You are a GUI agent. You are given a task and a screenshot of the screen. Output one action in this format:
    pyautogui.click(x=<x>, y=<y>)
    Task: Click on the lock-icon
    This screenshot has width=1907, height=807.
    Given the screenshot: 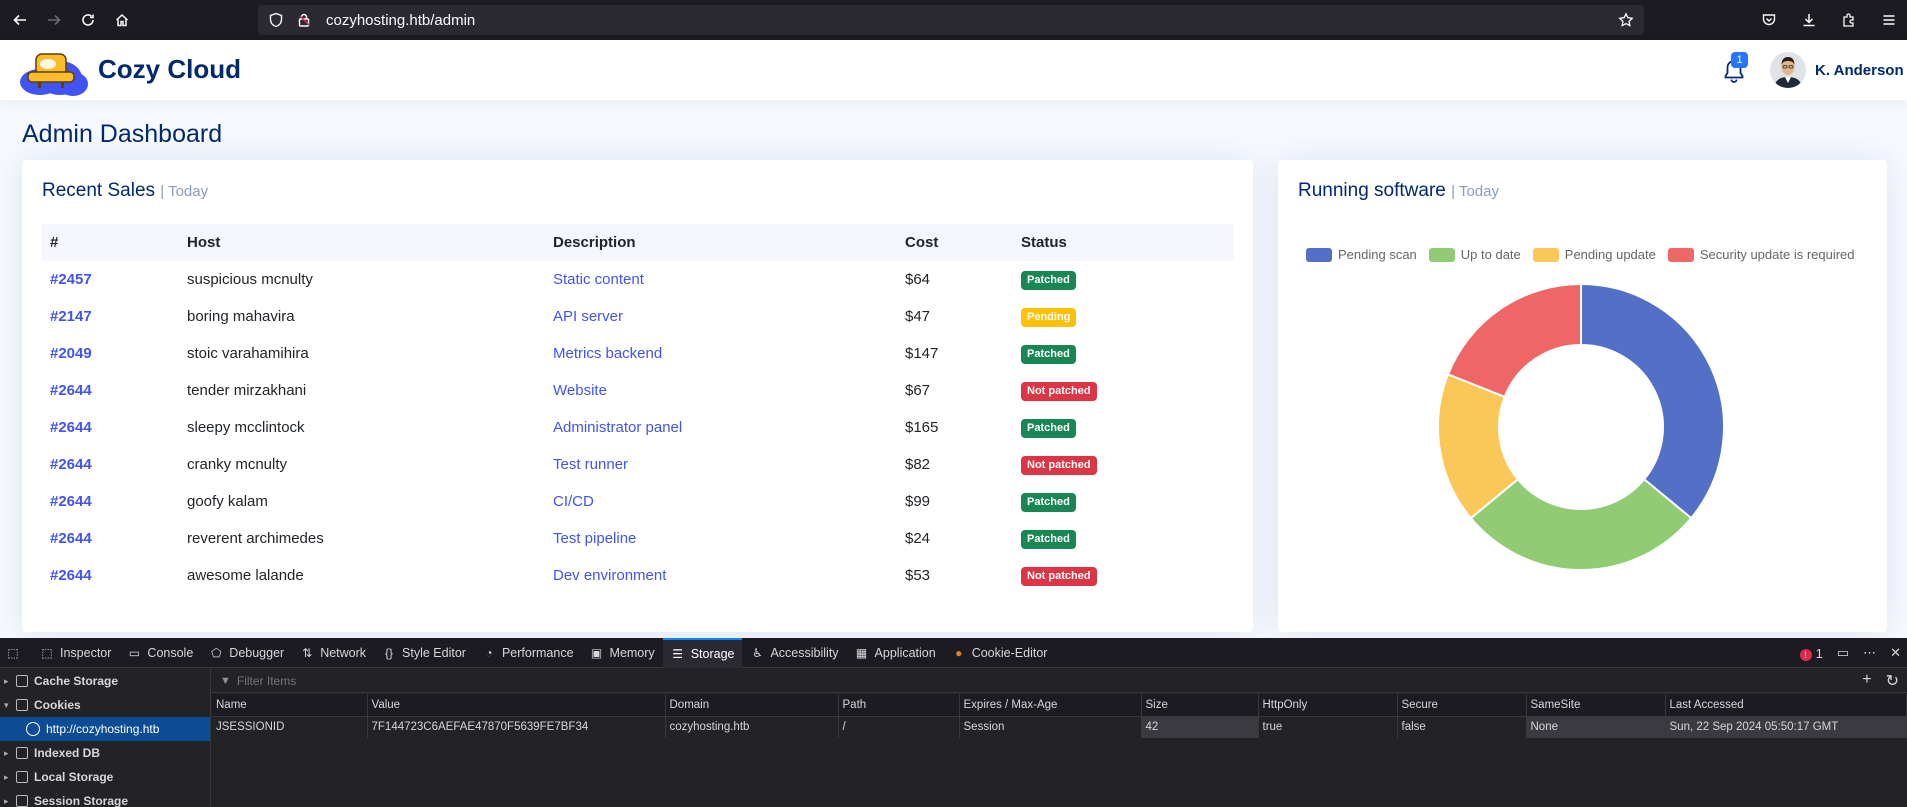 What is the action you would take?
    pyautogui.click(x=304, y=20)
    